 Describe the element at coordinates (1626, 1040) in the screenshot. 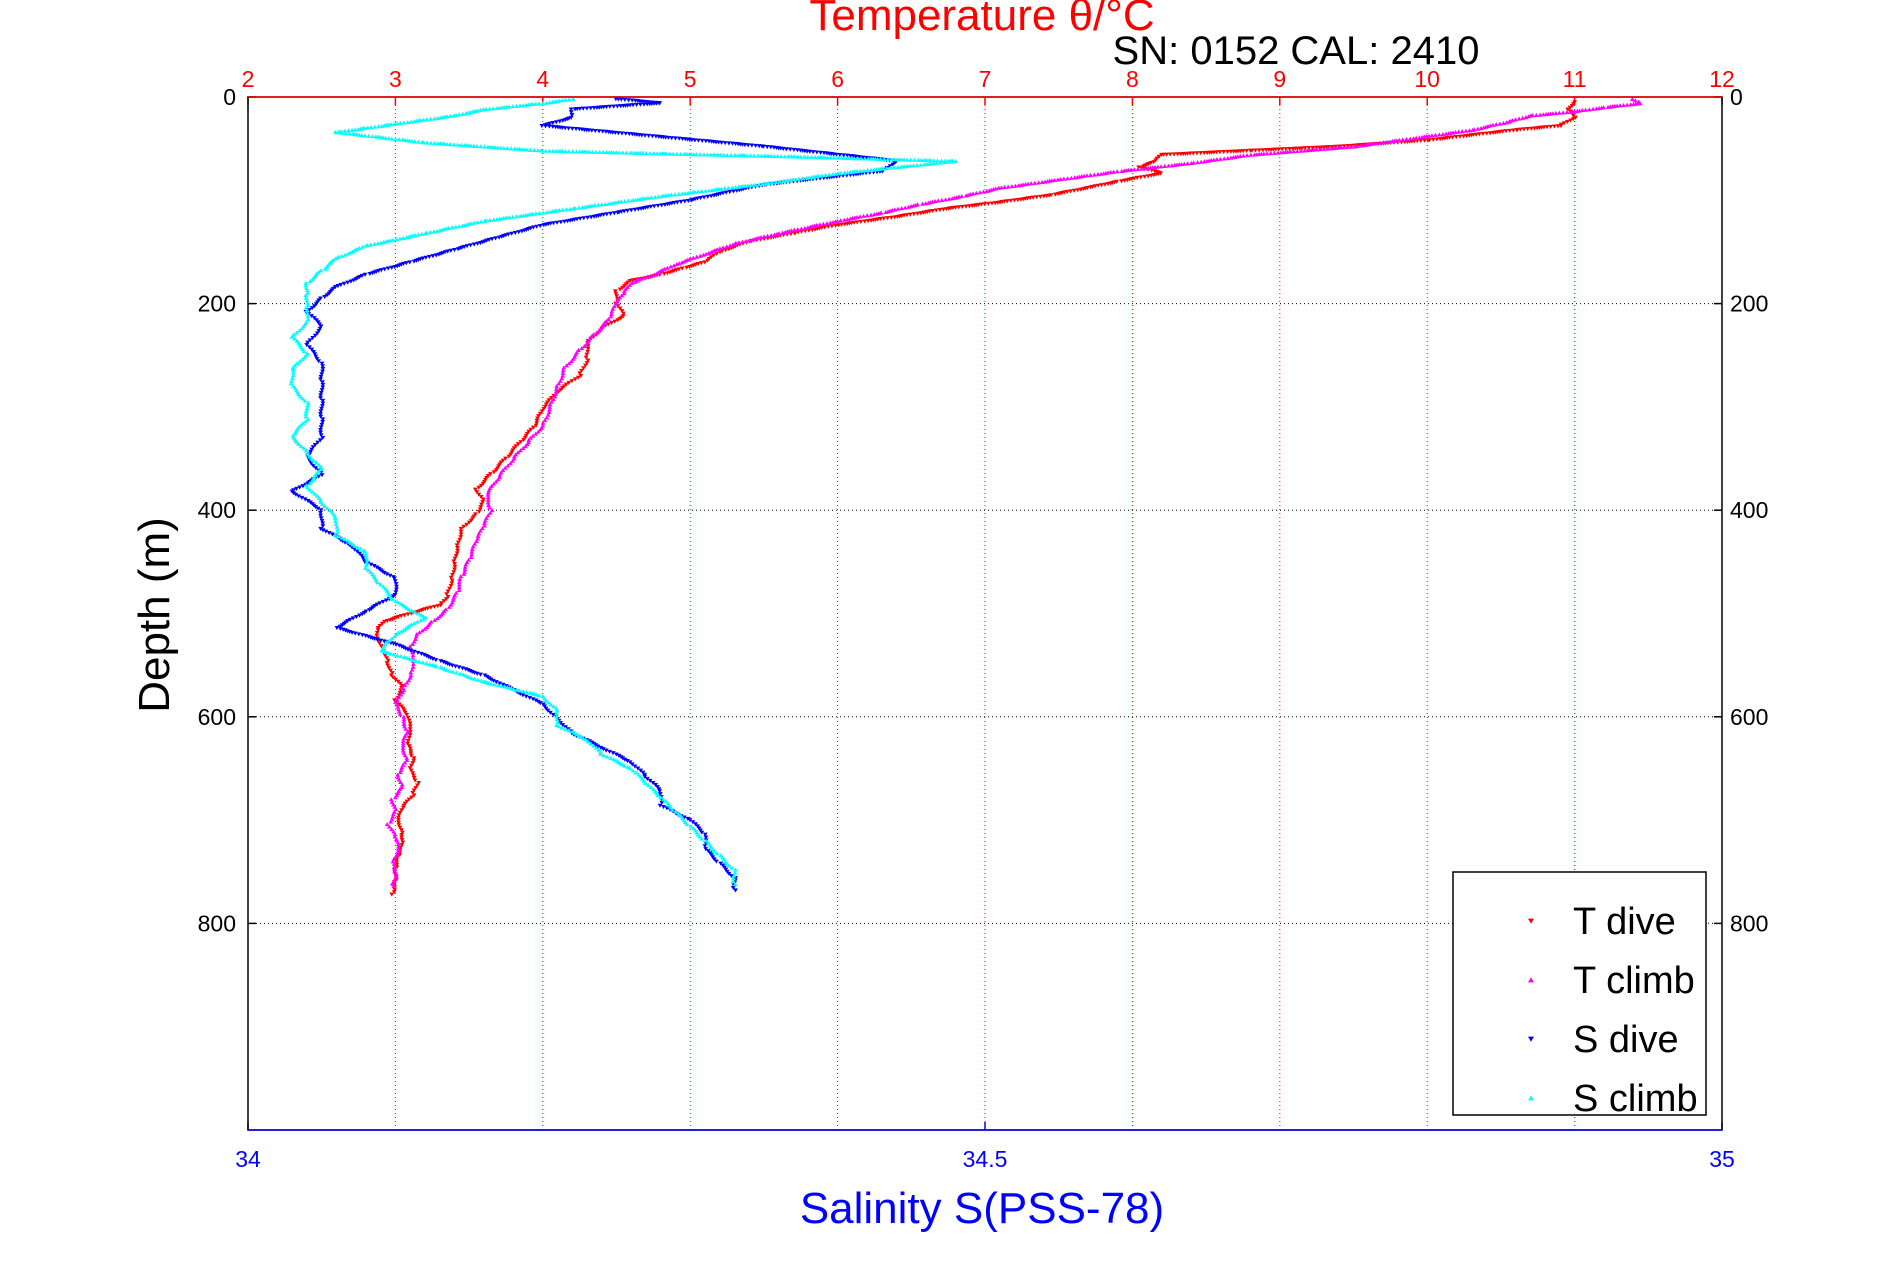

I see `legend-label: S dive` at that location.